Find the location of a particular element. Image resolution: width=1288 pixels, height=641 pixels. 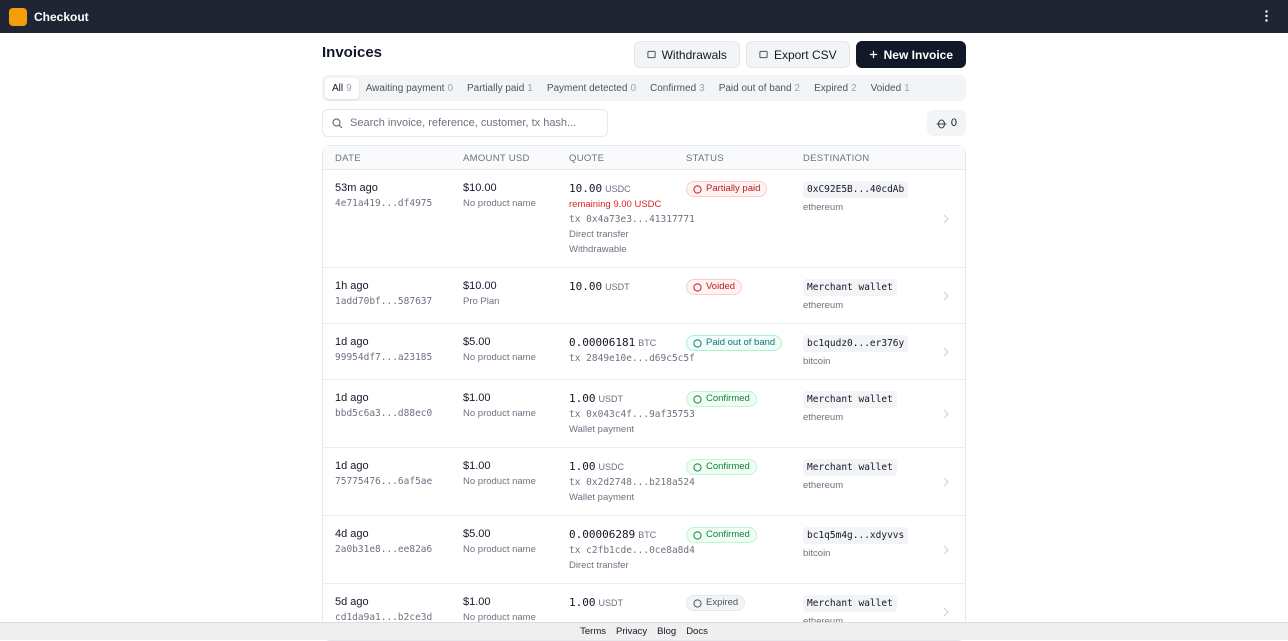

invoice-id: 99954df7...a23185 is located at coordinates (384, 357).